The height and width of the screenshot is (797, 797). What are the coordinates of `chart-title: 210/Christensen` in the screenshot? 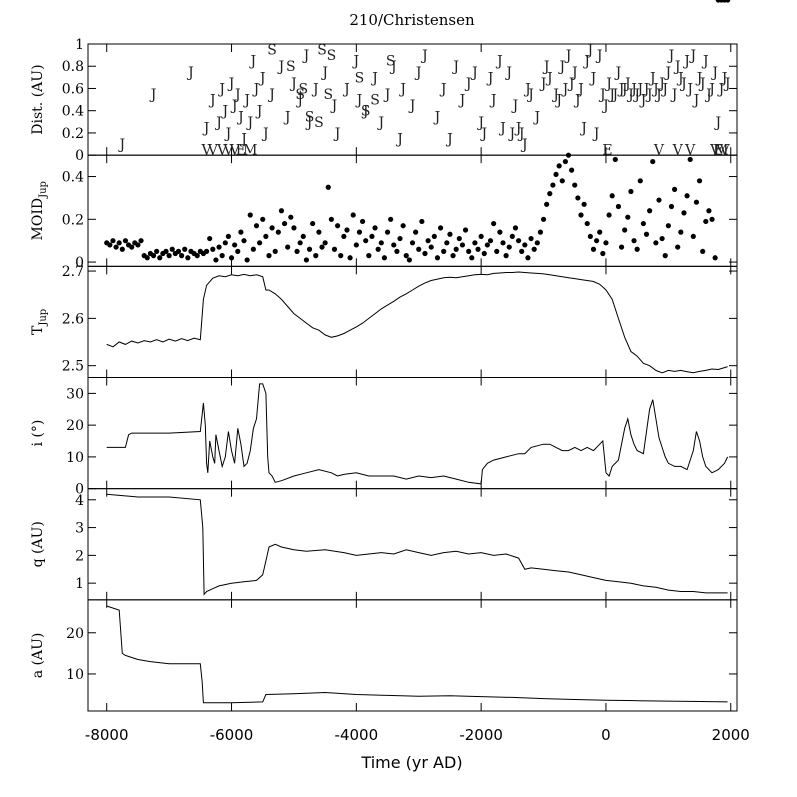 It's located at (412, 20).